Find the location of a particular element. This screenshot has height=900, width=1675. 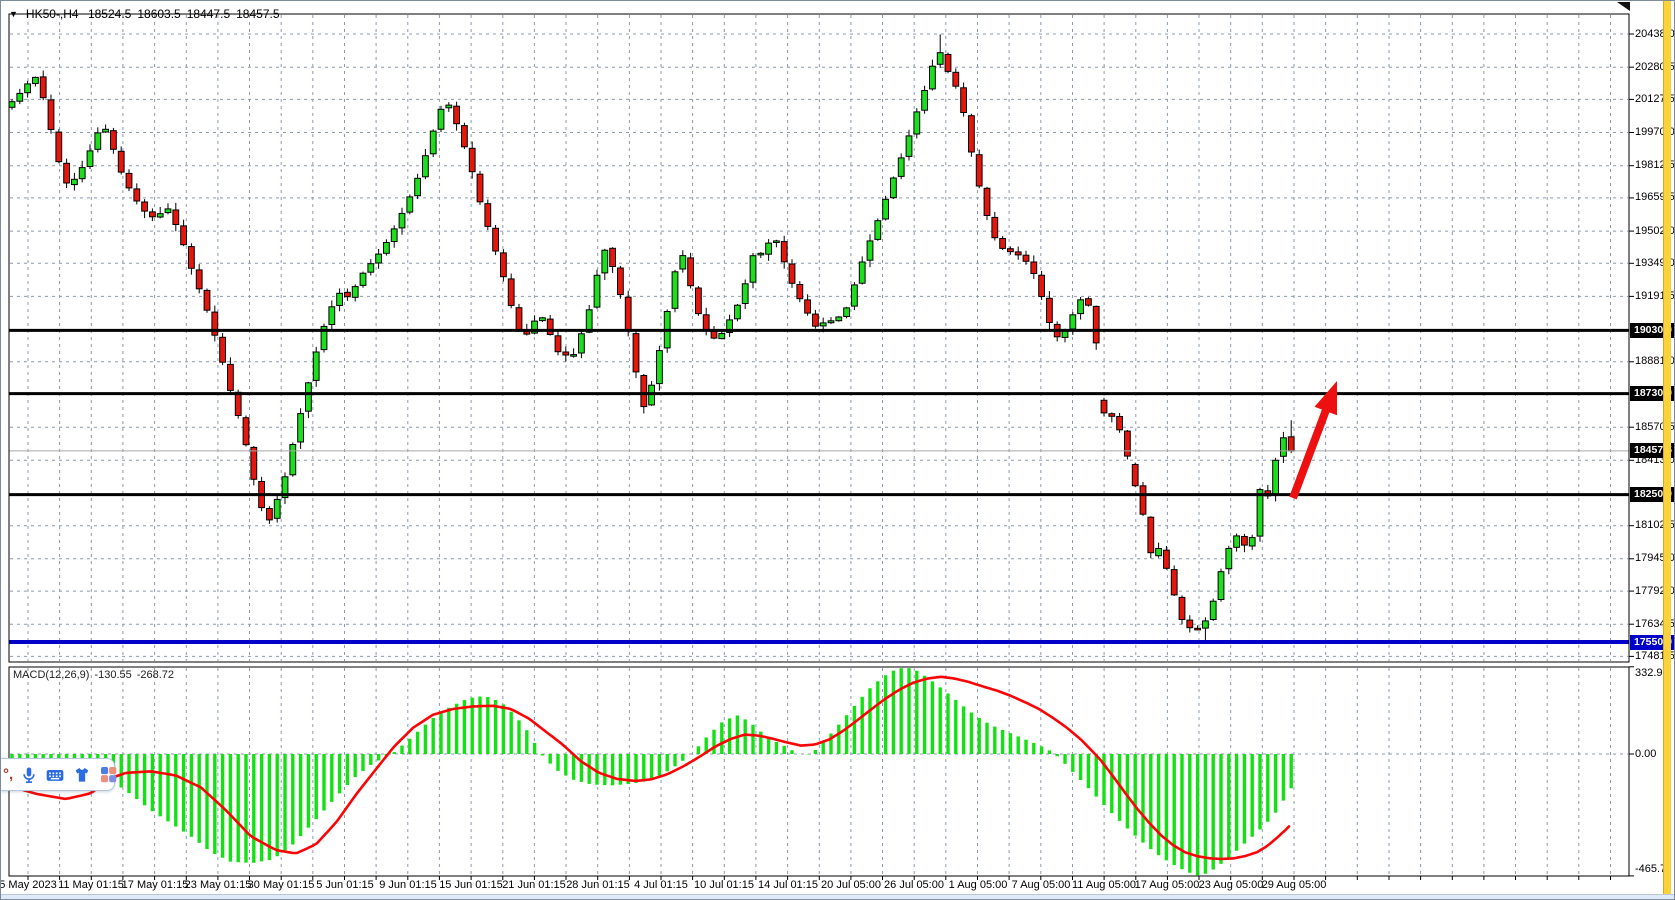

tshirt-icon is located at coordinates (82, 775).